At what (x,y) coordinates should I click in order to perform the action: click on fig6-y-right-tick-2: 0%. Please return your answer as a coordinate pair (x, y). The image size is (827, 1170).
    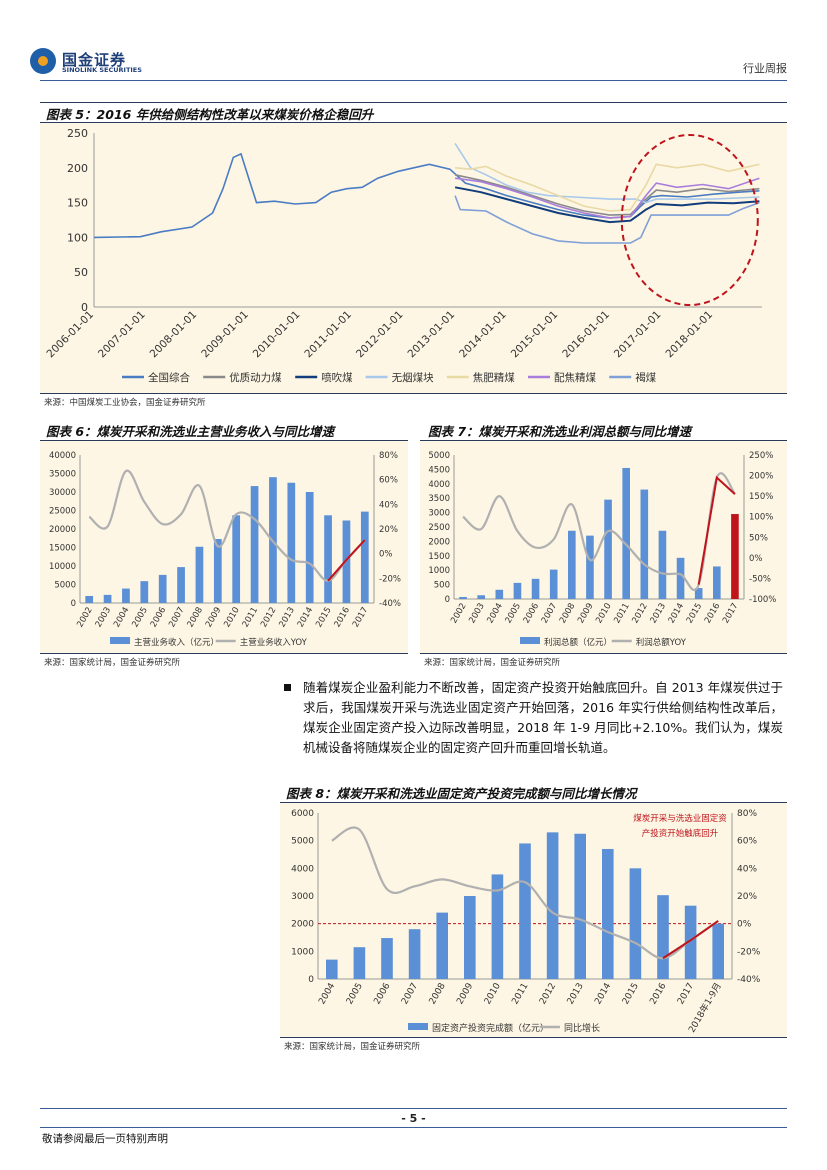
    Looking at the image, I should click on (386, 555).